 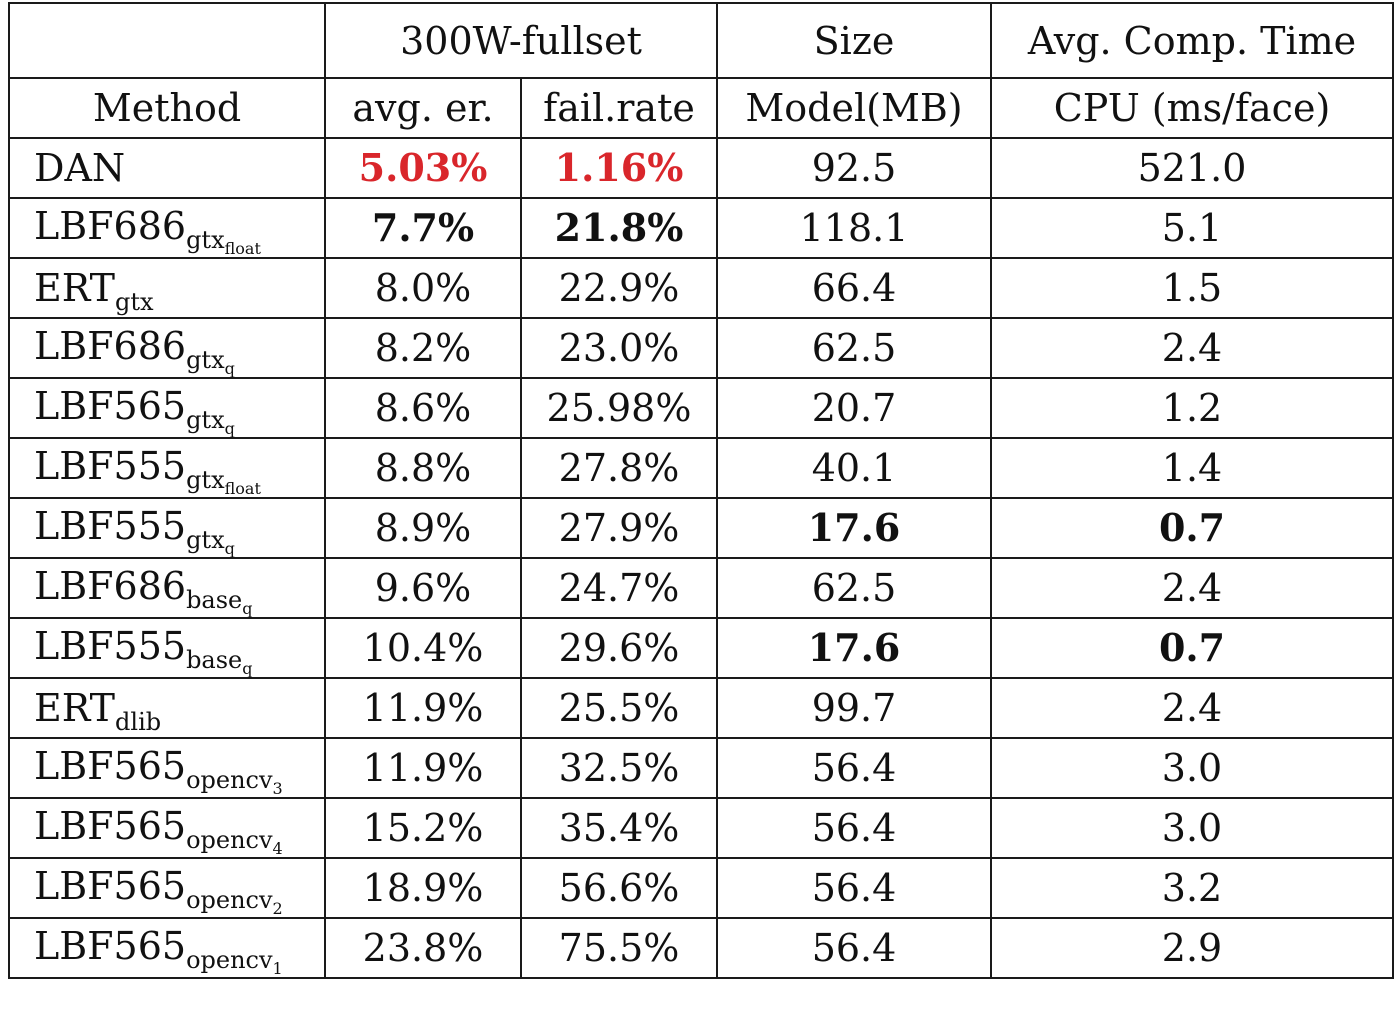 What do you see at coordinates (1192, 228) in the screenshot?
I see `cpu-time-cell: 5.1` at bounding box center [1192, 228].